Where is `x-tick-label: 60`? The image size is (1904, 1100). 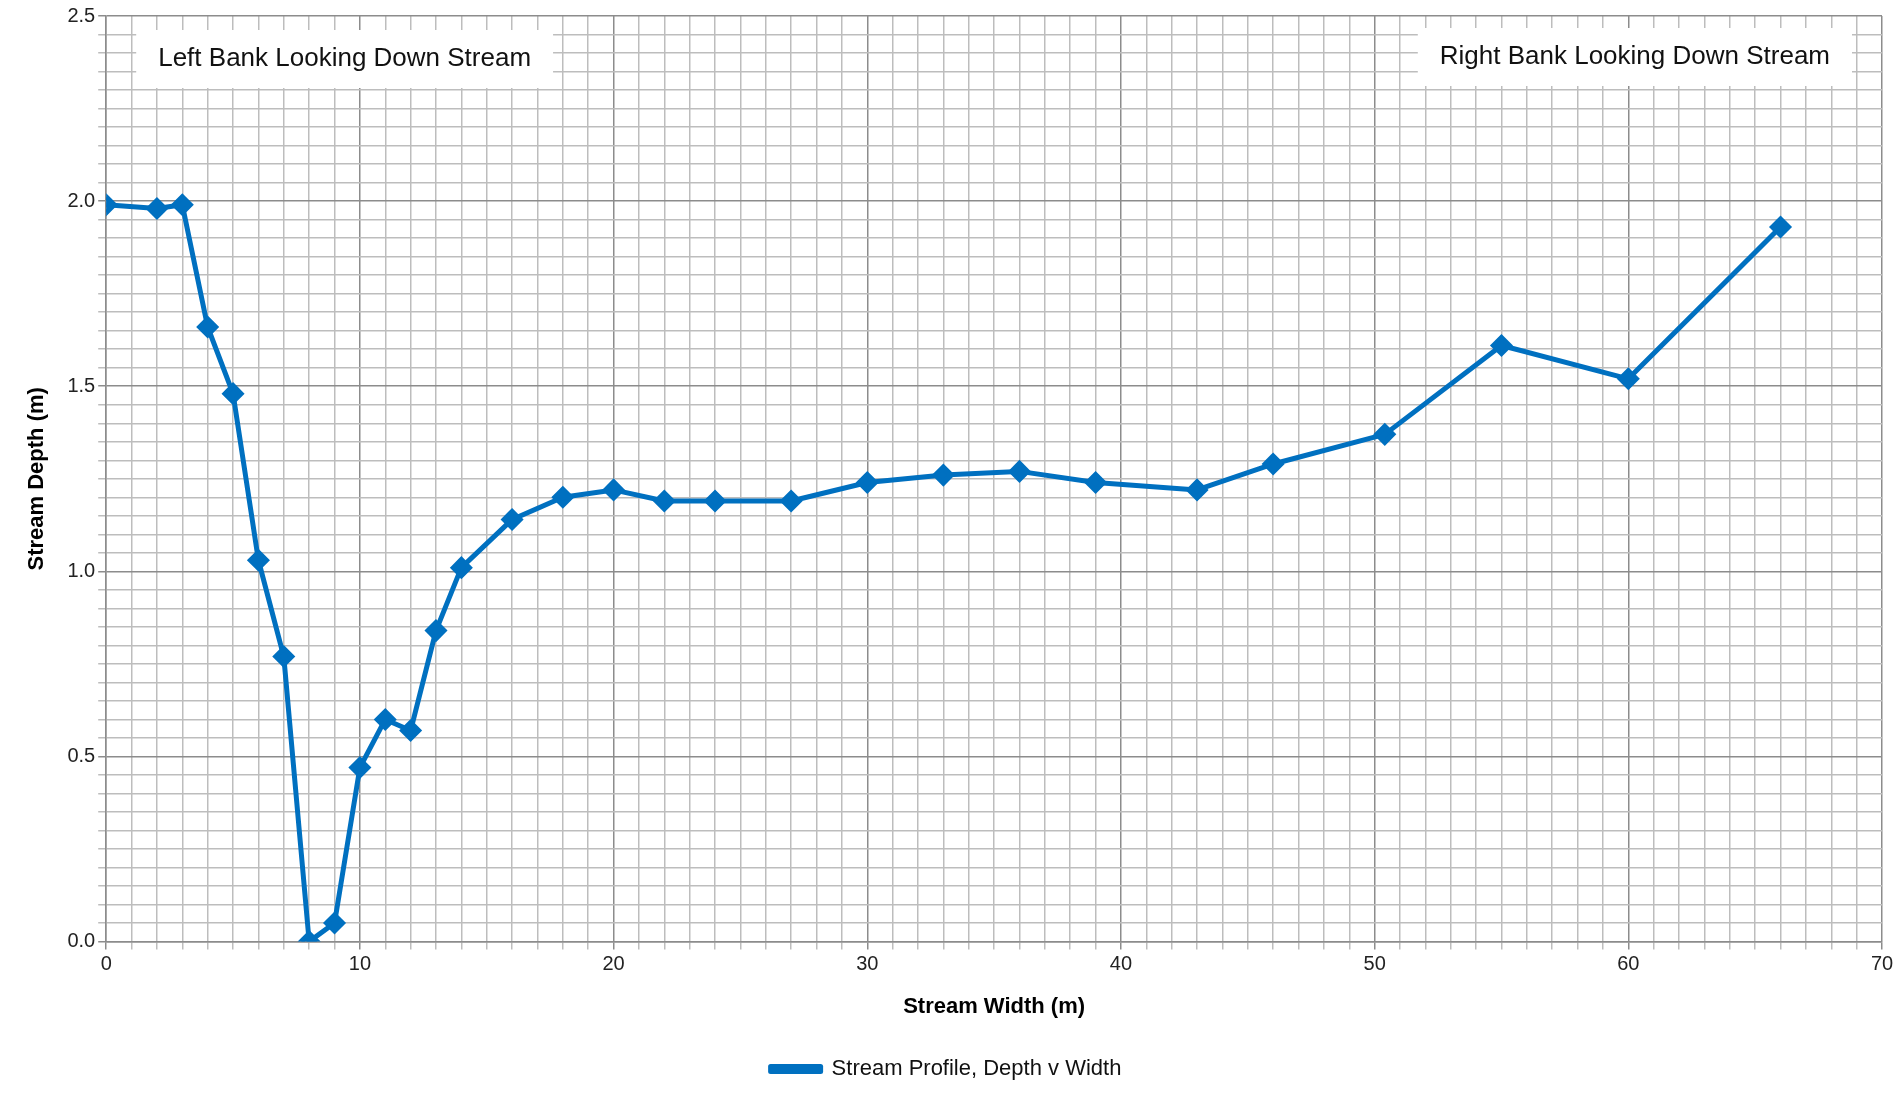
x-tick-label: 60 is located at coordinates (1628, 963).